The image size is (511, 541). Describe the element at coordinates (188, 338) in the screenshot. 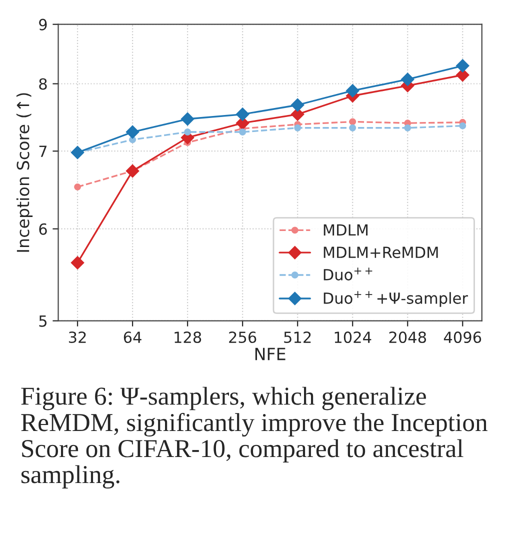

I see `x-tick-label: 128` at that location.